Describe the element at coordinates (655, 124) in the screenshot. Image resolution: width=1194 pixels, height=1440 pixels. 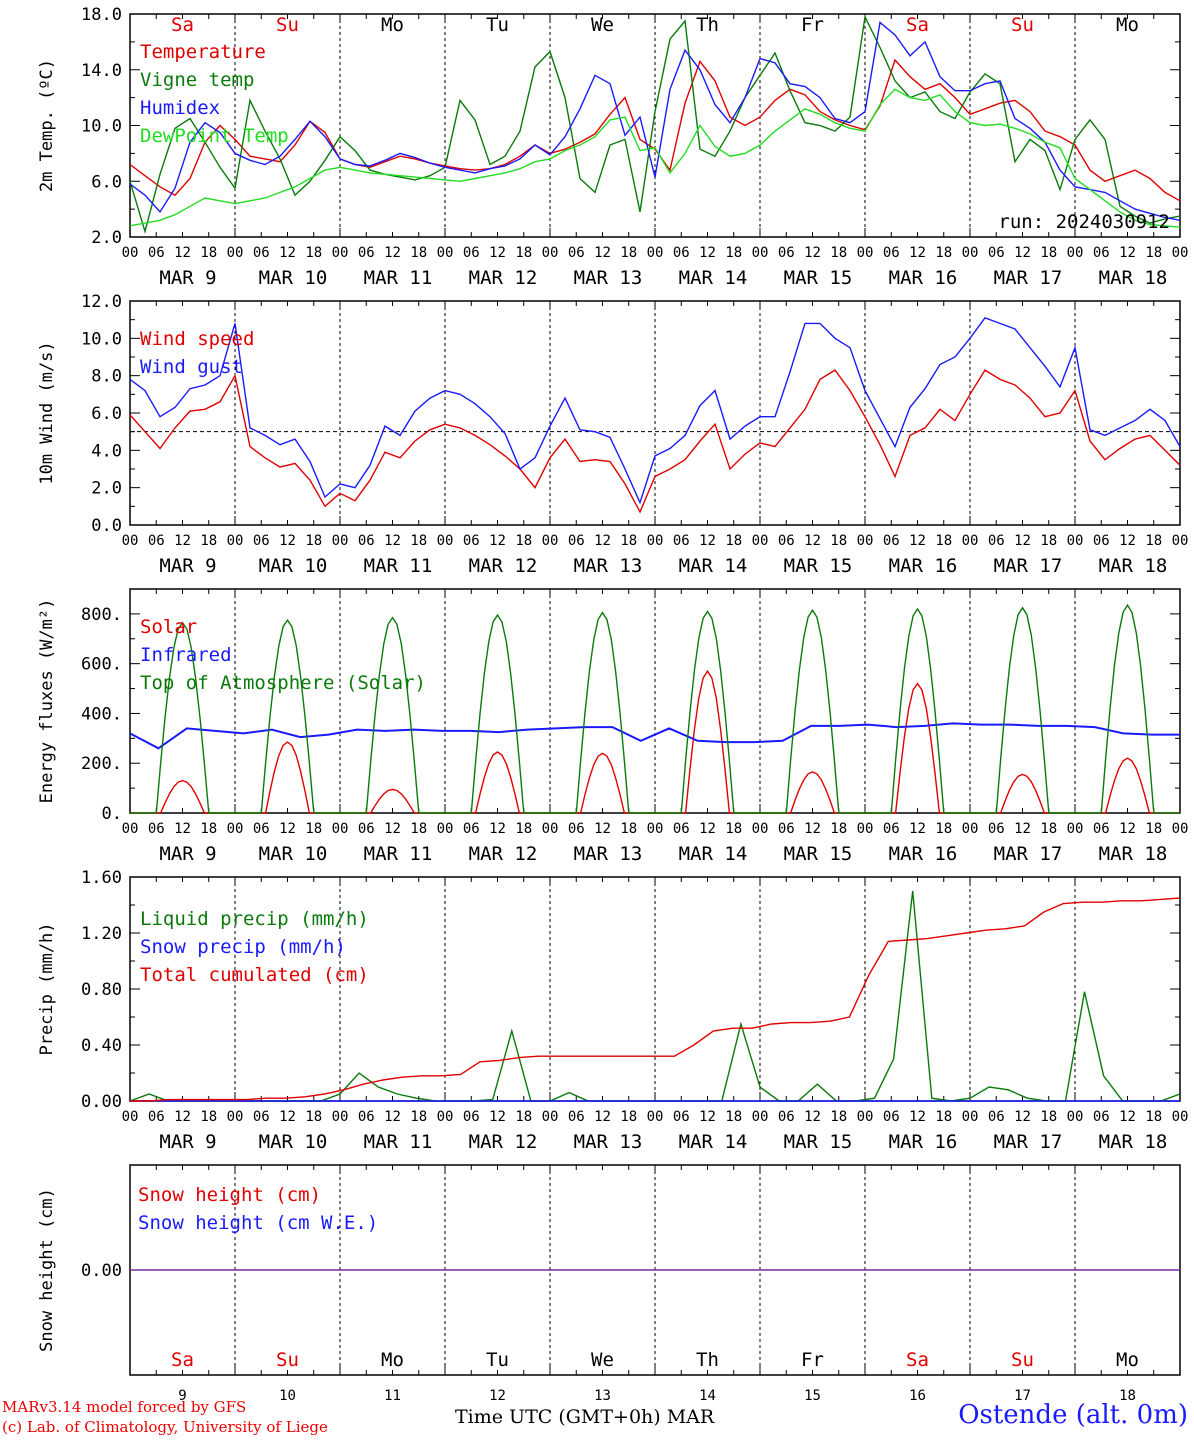
I see `vigne-templine` at that location.